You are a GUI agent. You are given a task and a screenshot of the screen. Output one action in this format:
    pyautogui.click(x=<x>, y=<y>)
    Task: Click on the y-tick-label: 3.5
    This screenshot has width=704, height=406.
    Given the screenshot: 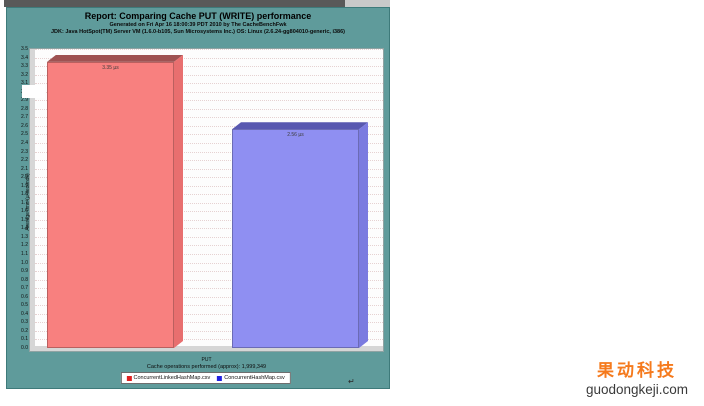 What is the action you would take?
    pyautogui.click(x=24, y=49)
    